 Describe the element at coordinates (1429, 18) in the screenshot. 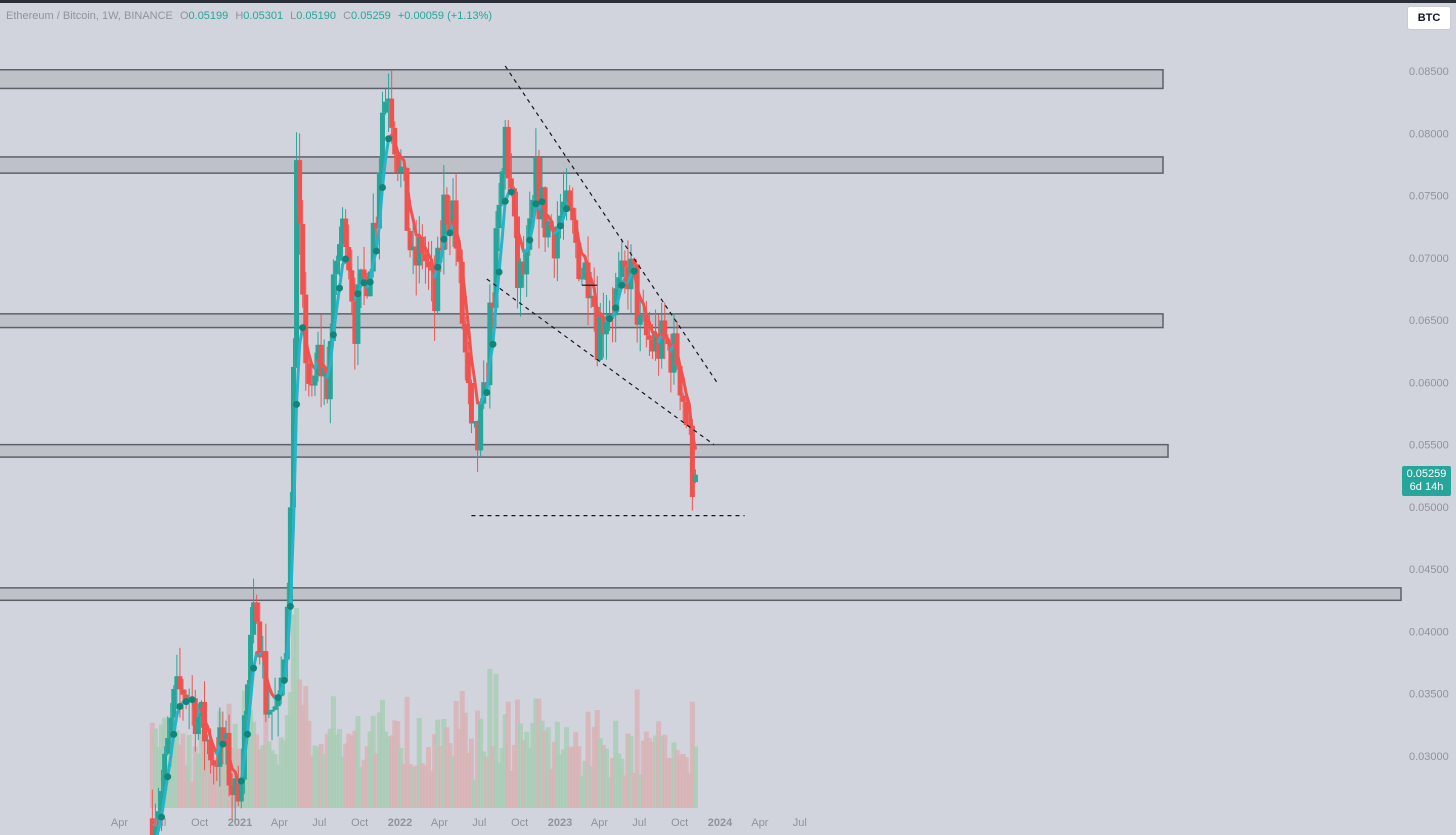

I see `currency-button: BTC` at that location.